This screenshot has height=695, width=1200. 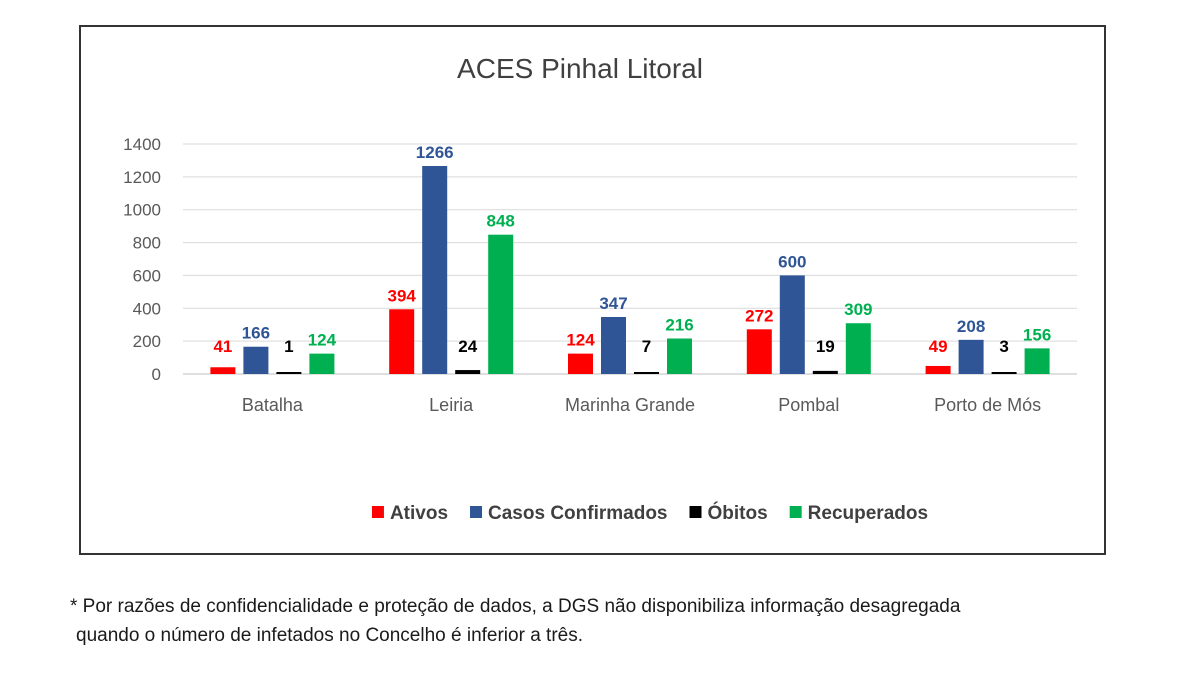 What do you see at coordinates (142, 177) in the screenshot?
I see `y-tick-label: 1200` at bounding box center [142, 177].